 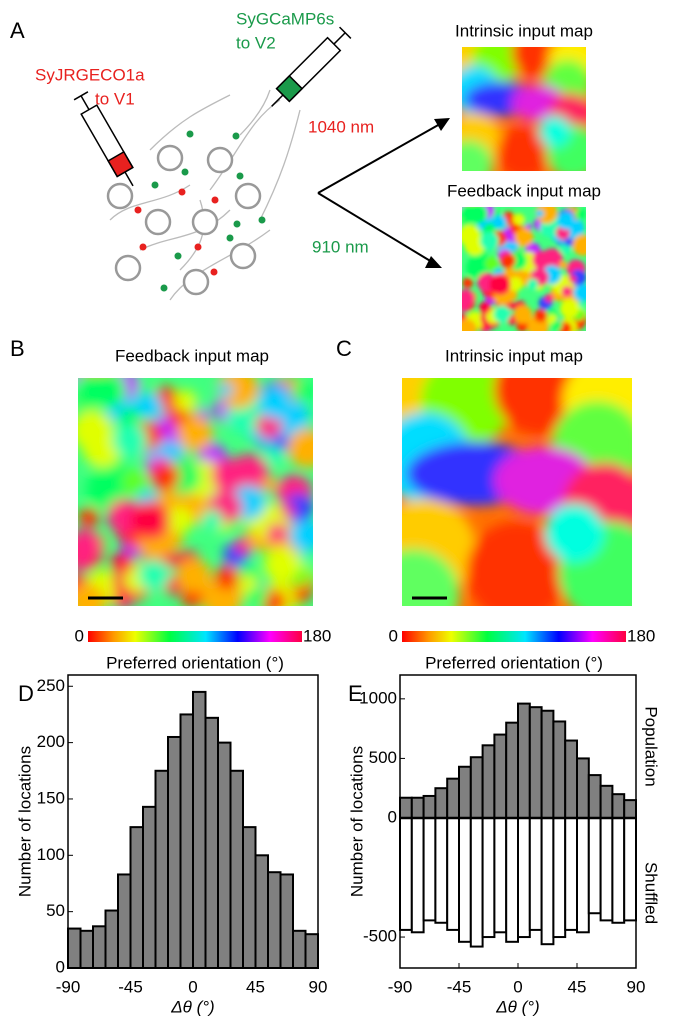 I want to click on x-tick-label: -90, so click(x=400, y=986).